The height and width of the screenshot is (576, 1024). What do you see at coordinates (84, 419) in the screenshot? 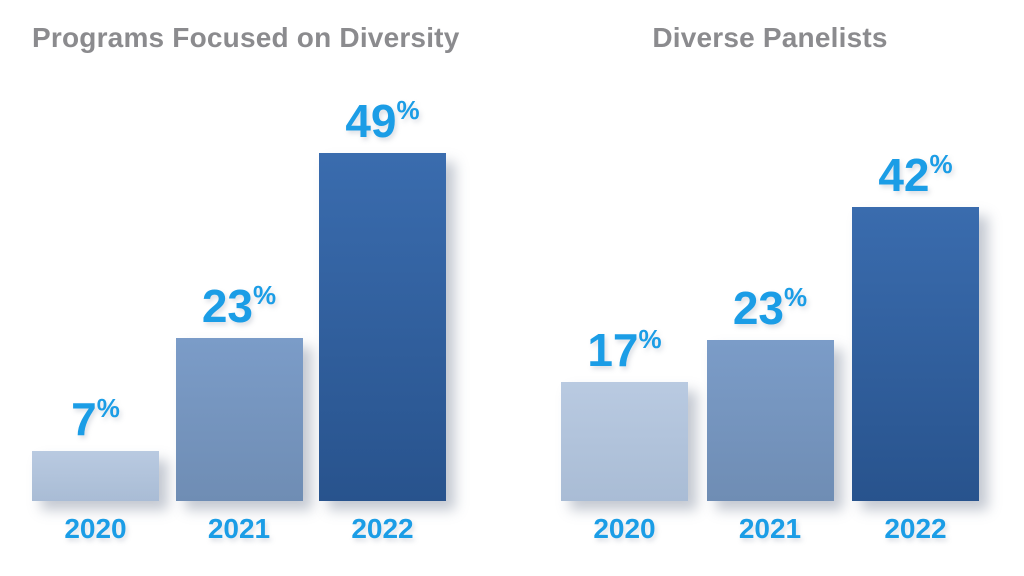
I see `value-number: 7` at bounding box center [84, 419].